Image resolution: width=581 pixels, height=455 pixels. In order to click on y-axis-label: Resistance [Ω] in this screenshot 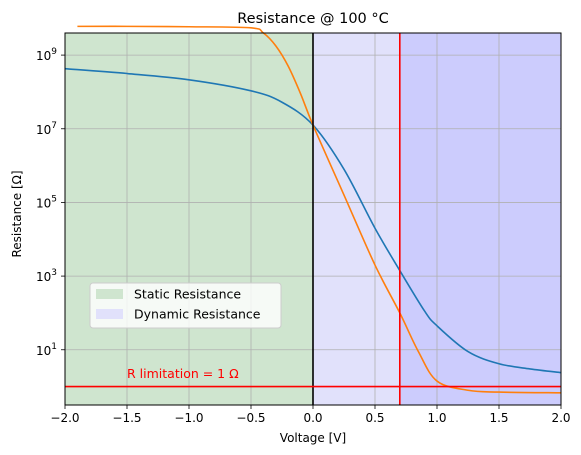, I will do `click(17, 213)`.